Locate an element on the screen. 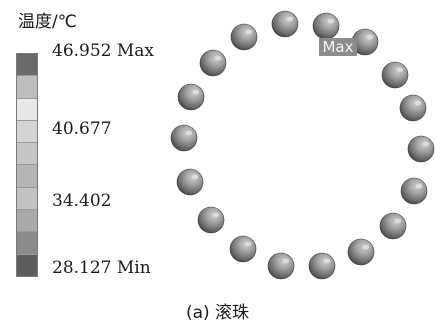 This screenshot has height=331, width=435. legend-label-high: 40.677 is located at coordinates (82, 129).